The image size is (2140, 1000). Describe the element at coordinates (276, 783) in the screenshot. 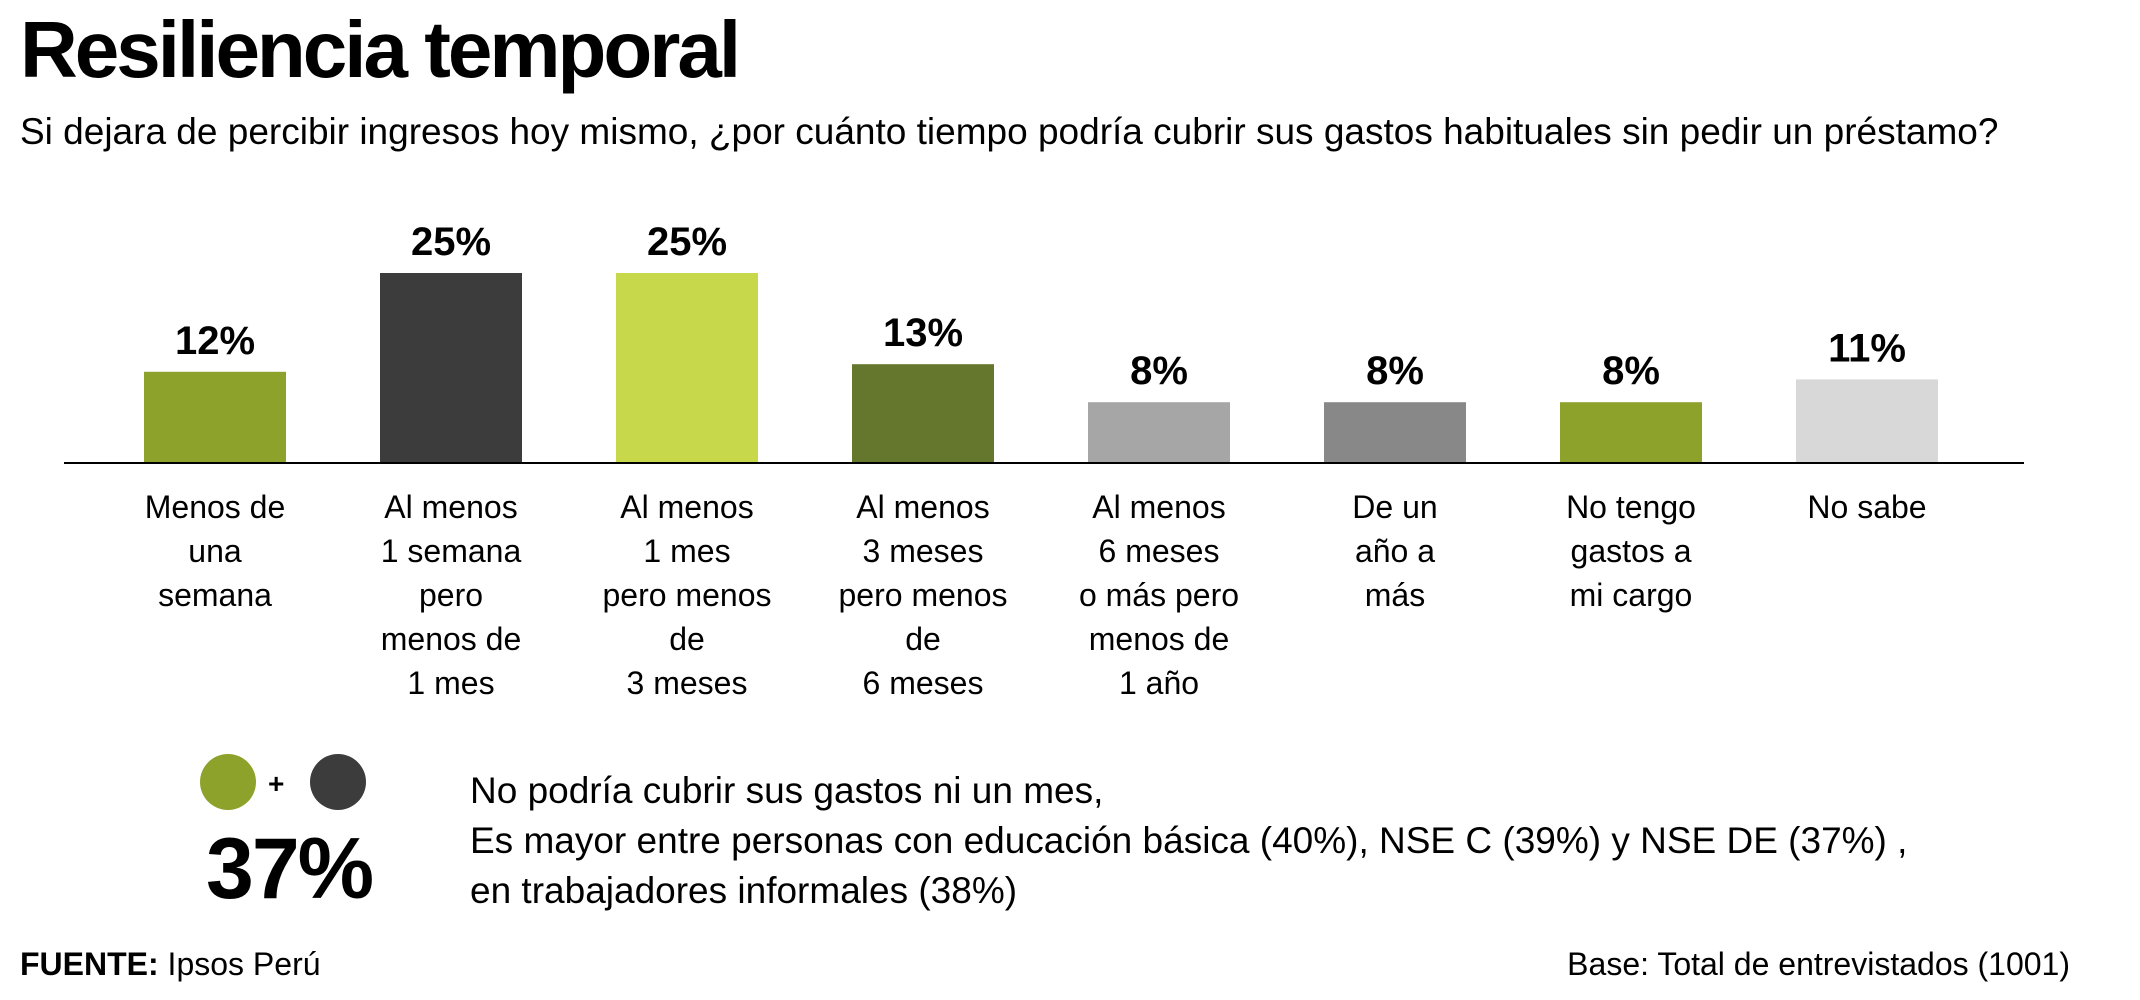

I see `plus-sign: +` at that location.